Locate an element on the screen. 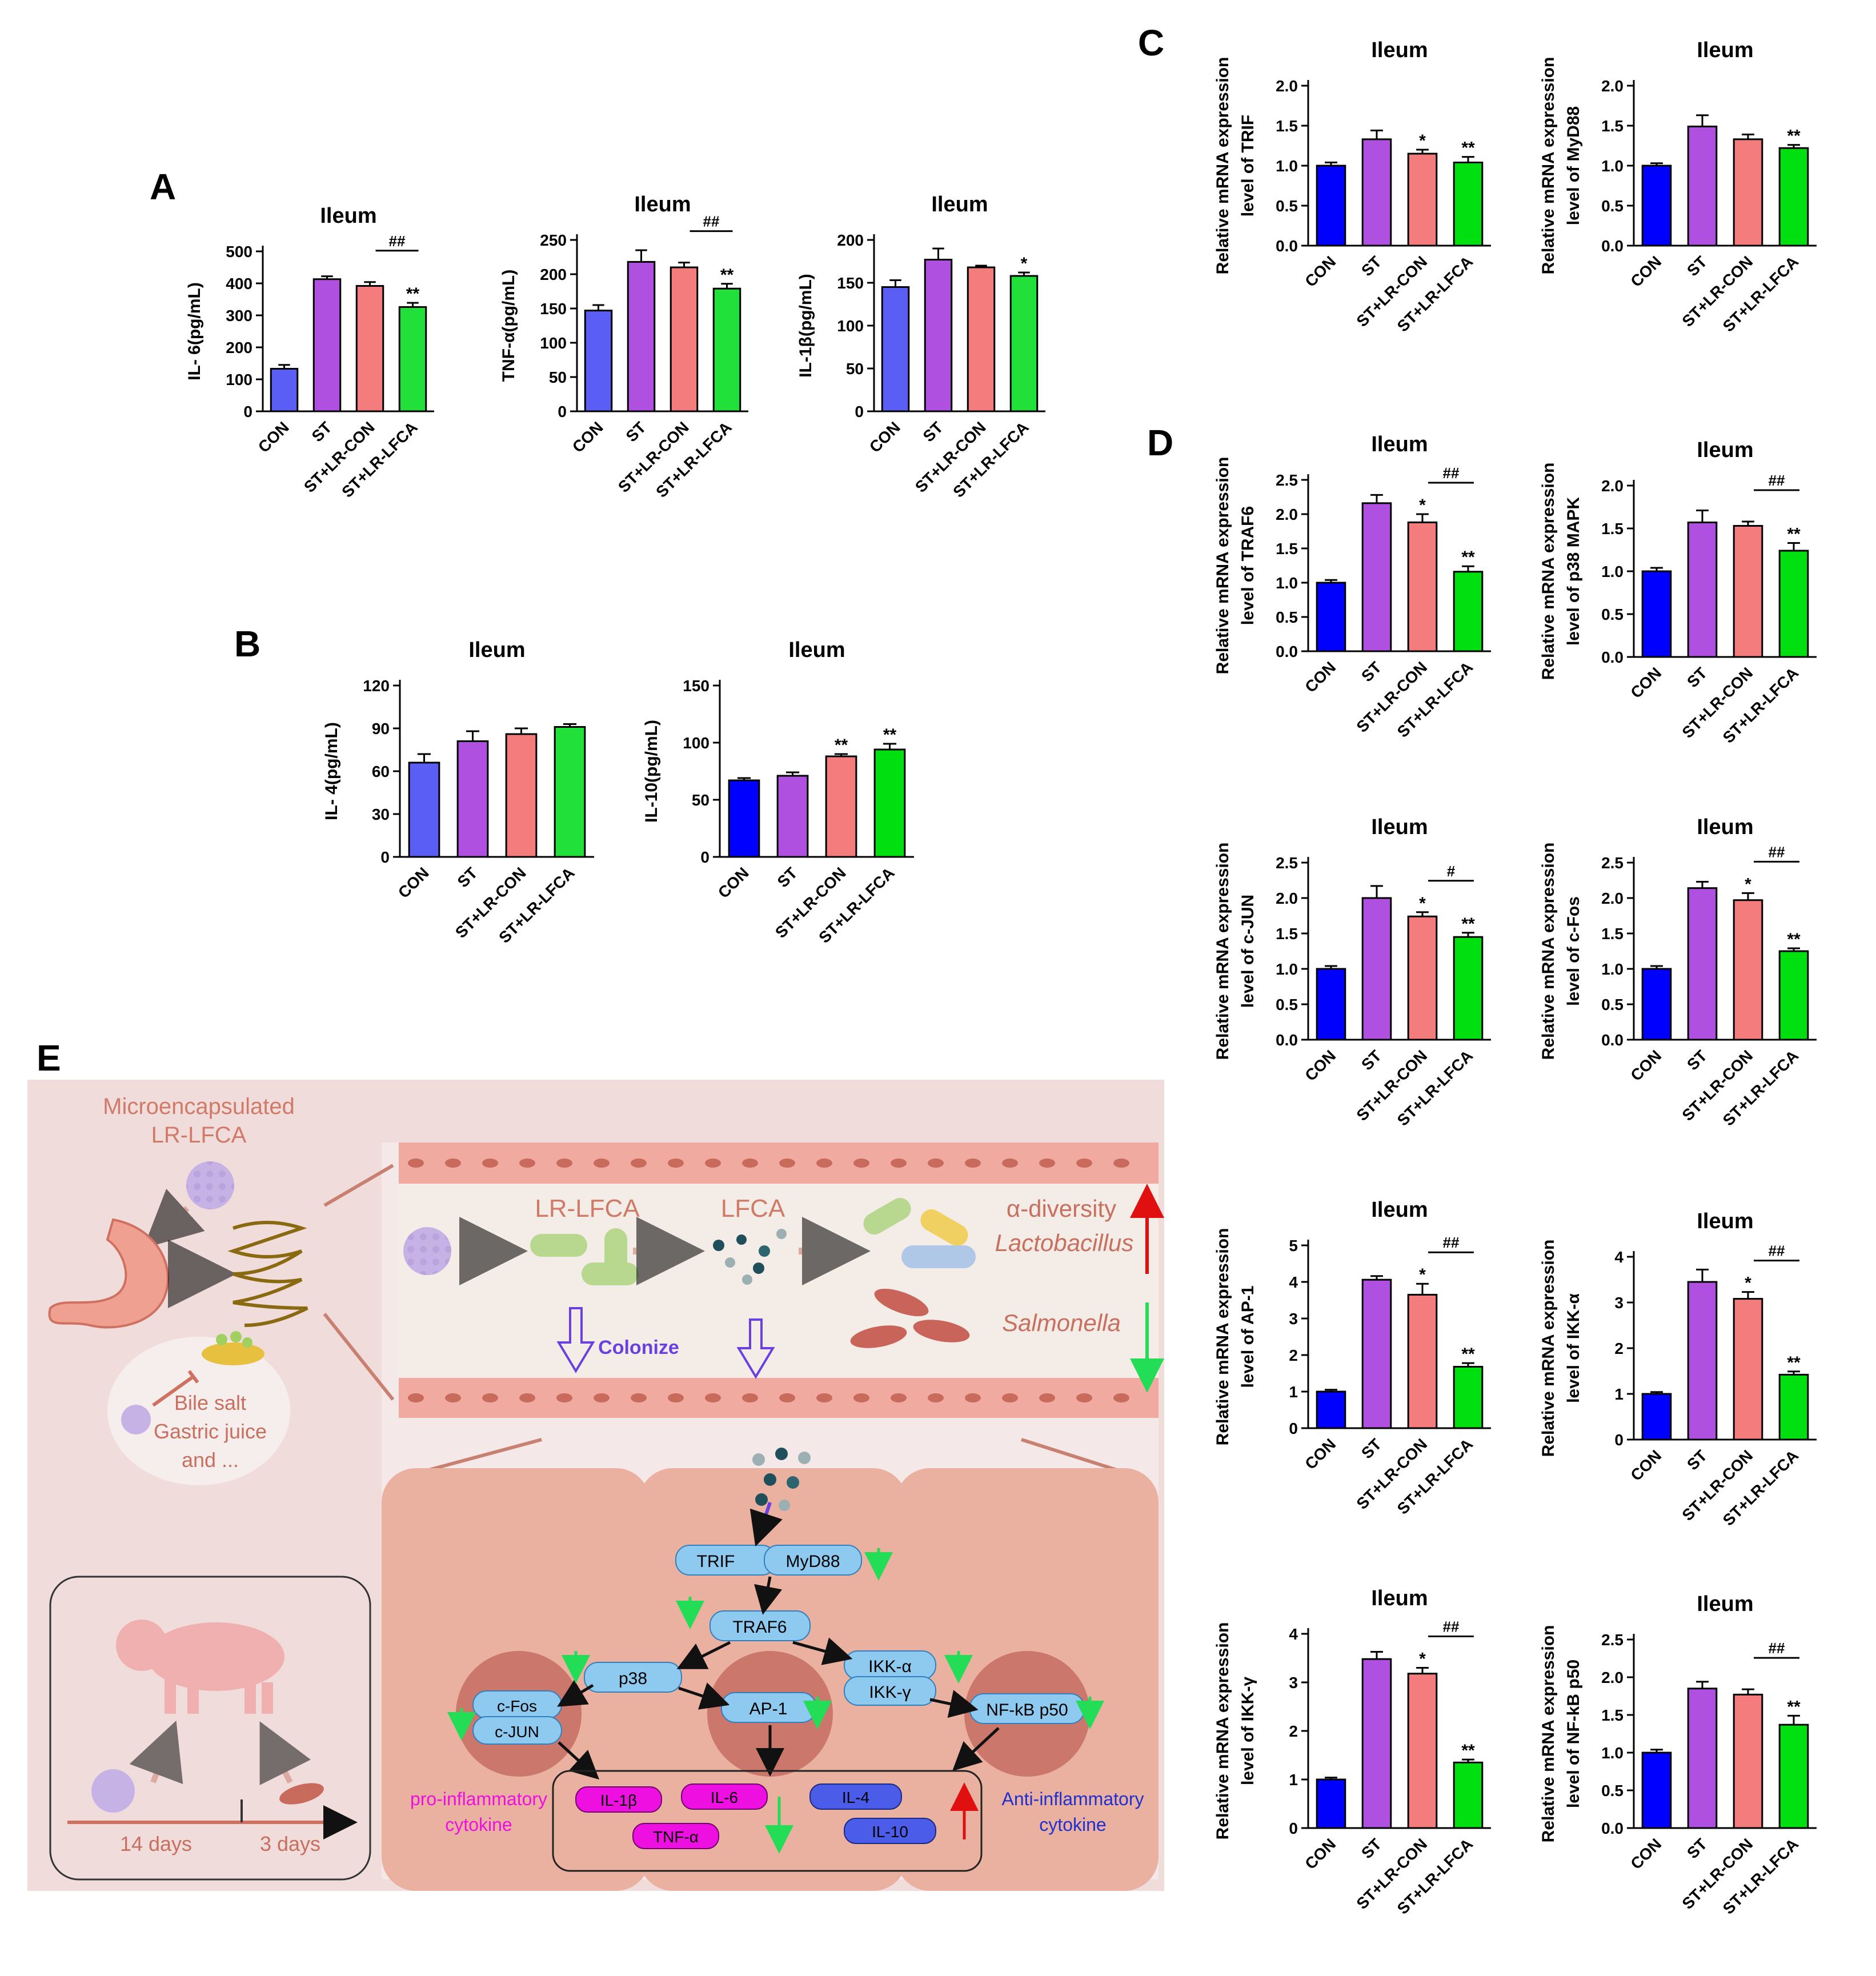  y-tick-label: 150 is located at coordinates (553, 309).